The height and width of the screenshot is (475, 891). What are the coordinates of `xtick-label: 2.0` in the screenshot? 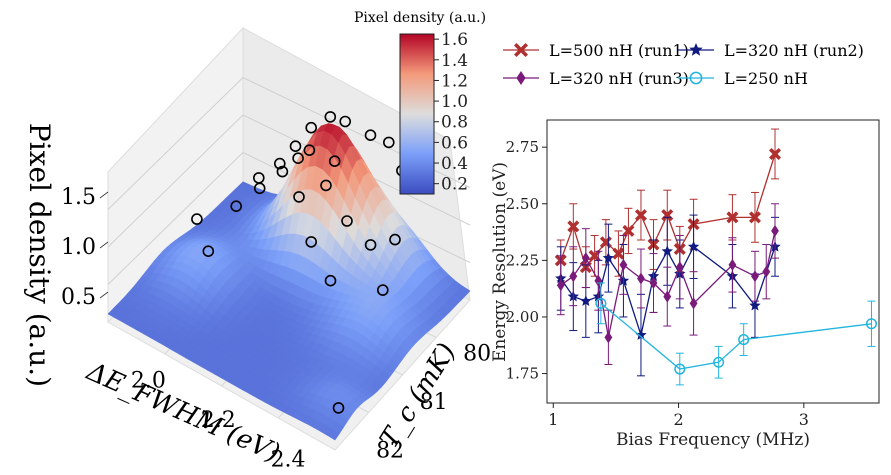 It's located at (148, 381).